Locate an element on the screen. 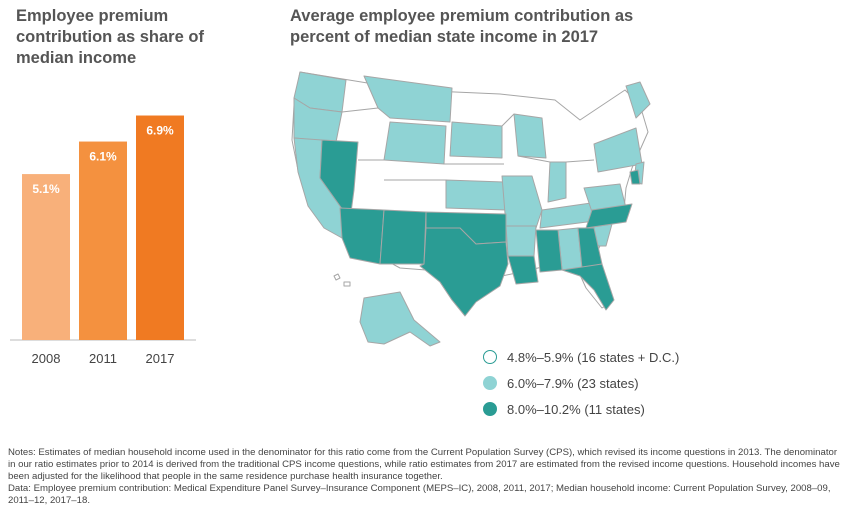  state-south-dakota is located at coordinates (476, 140).